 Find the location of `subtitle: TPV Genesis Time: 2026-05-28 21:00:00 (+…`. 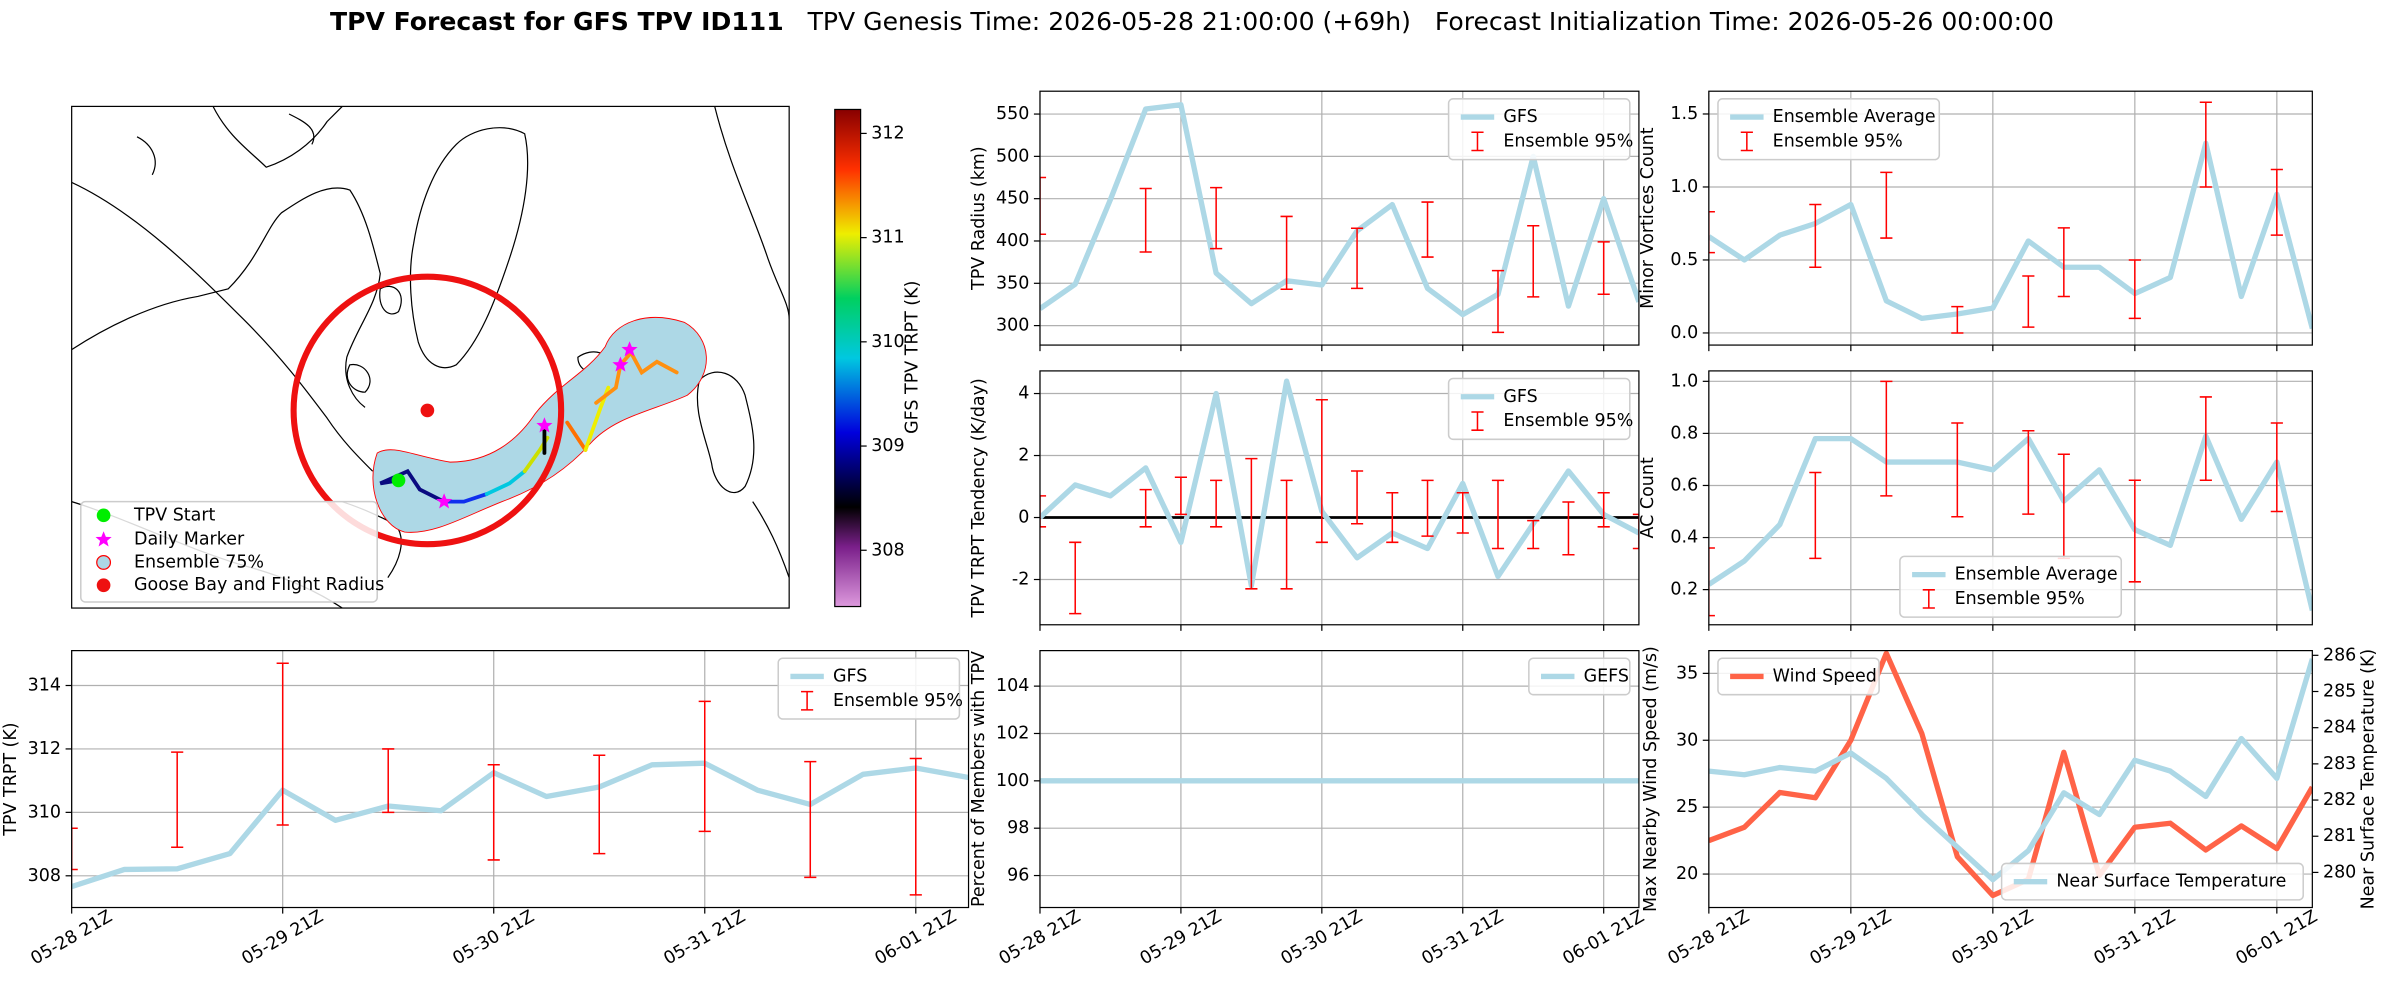

subtitle: TPV Genesis Time: 2026-05-28 21:00:00 (+… is located at coordinates (1430, 21).